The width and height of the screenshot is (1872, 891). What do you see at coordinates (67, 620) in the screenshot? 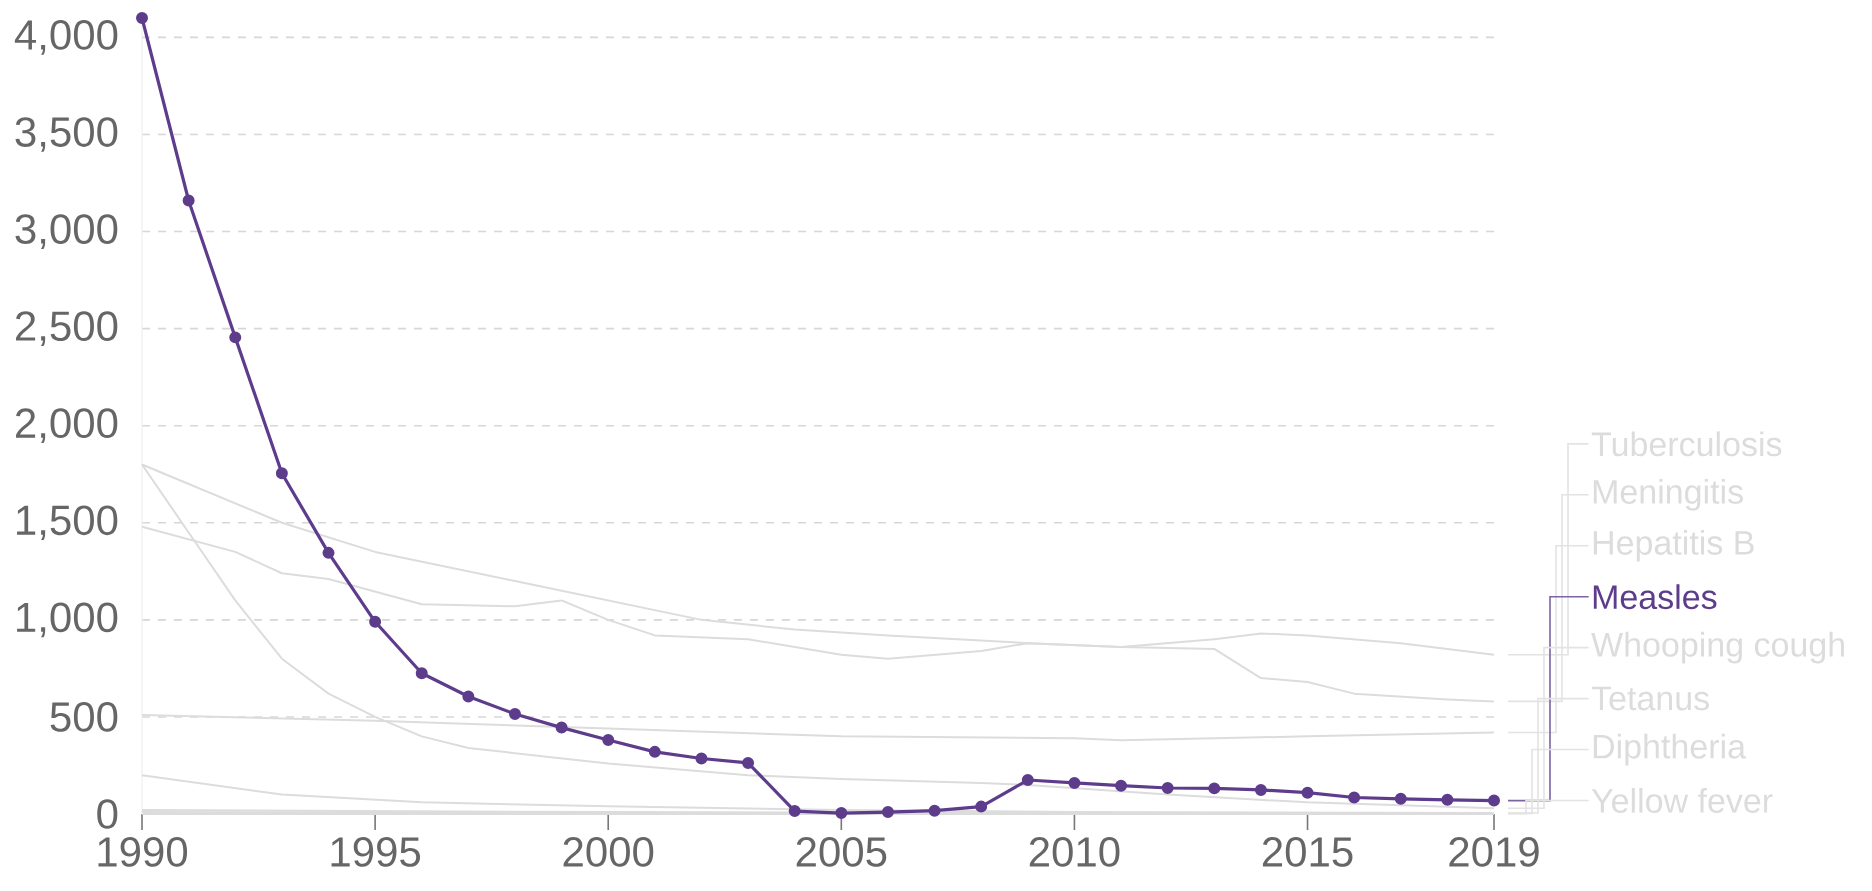
I see `y-tick-label: 1,000` at bounding box center [67, 620].